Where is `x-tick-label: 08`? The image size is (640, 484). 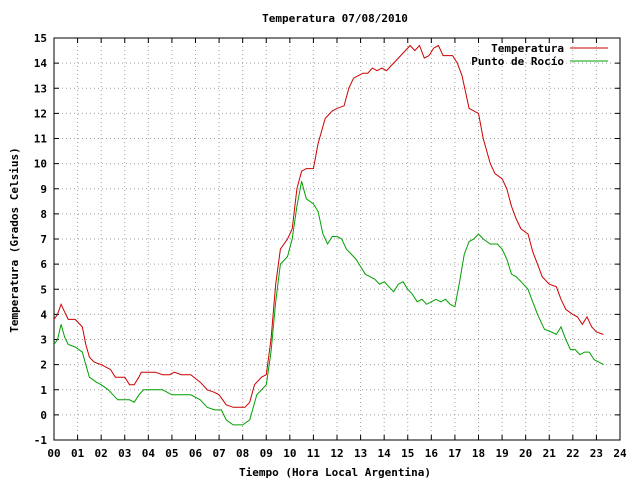 x-tick-label: 08 is located at coordinates (242, 453).